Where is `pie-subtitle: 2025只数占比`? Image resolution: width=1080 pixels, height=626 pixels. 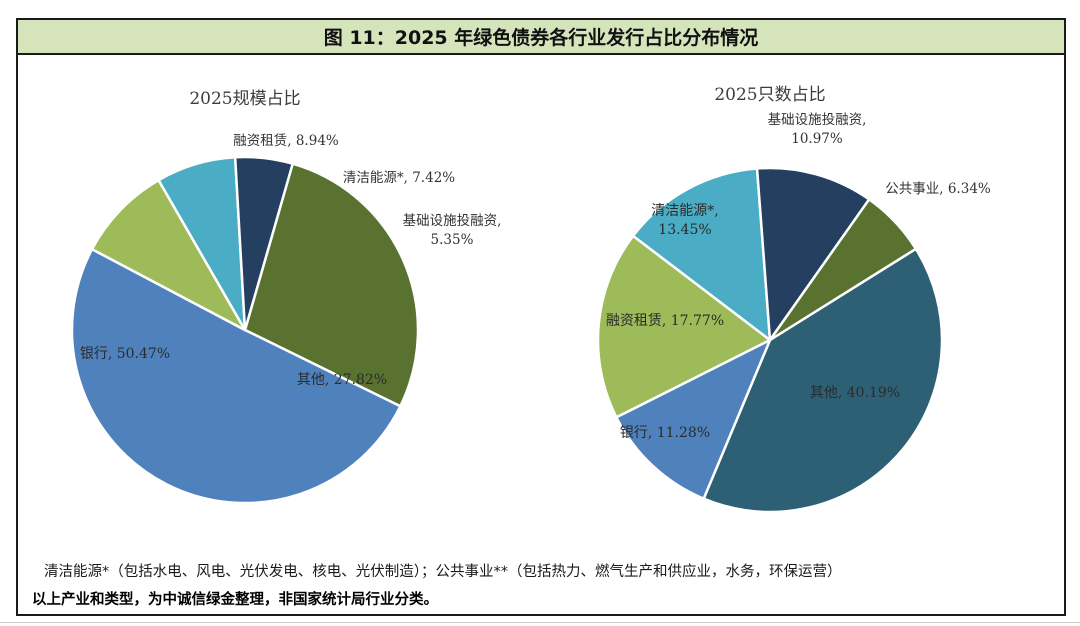 pie-subtitle: 2025只数占比 is located at coordinates (769, 95).